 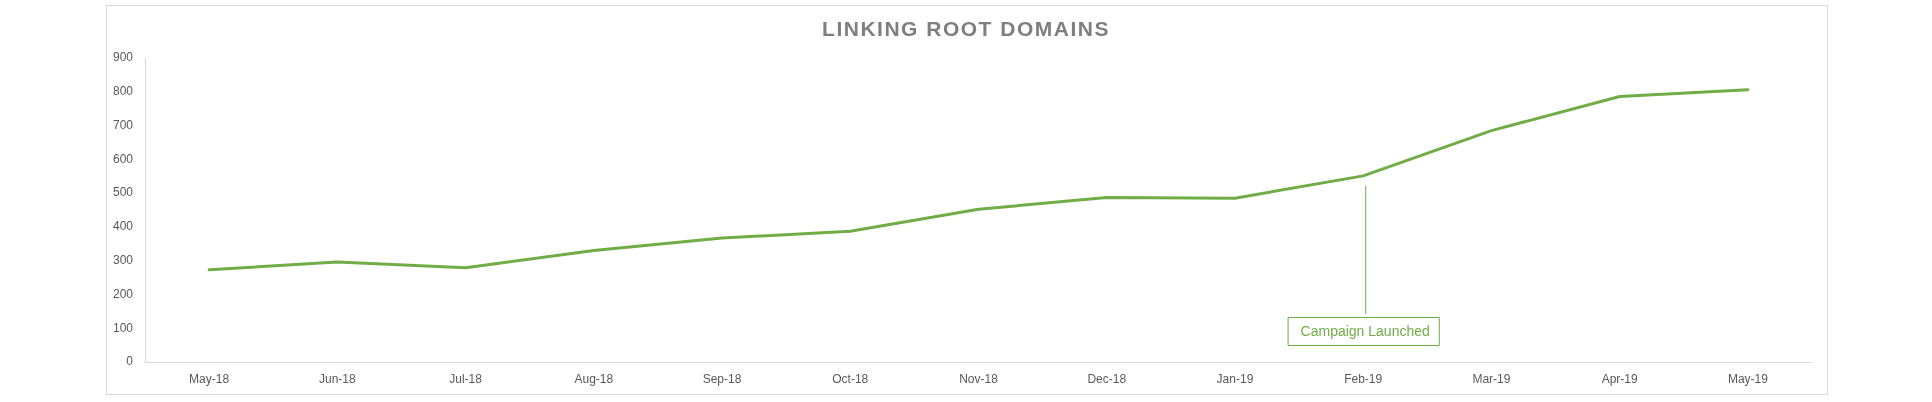 I want to click on x-tick-label: Jan-19, so click(x=1235, y=378).